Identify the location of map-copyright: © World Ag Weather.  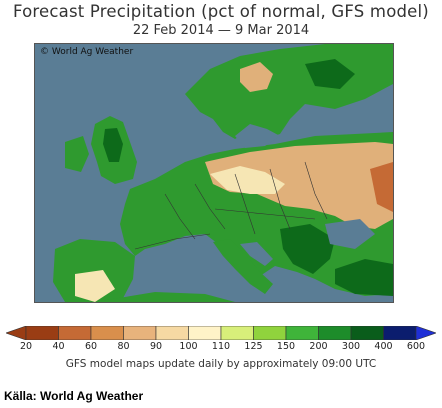
(87, 52).